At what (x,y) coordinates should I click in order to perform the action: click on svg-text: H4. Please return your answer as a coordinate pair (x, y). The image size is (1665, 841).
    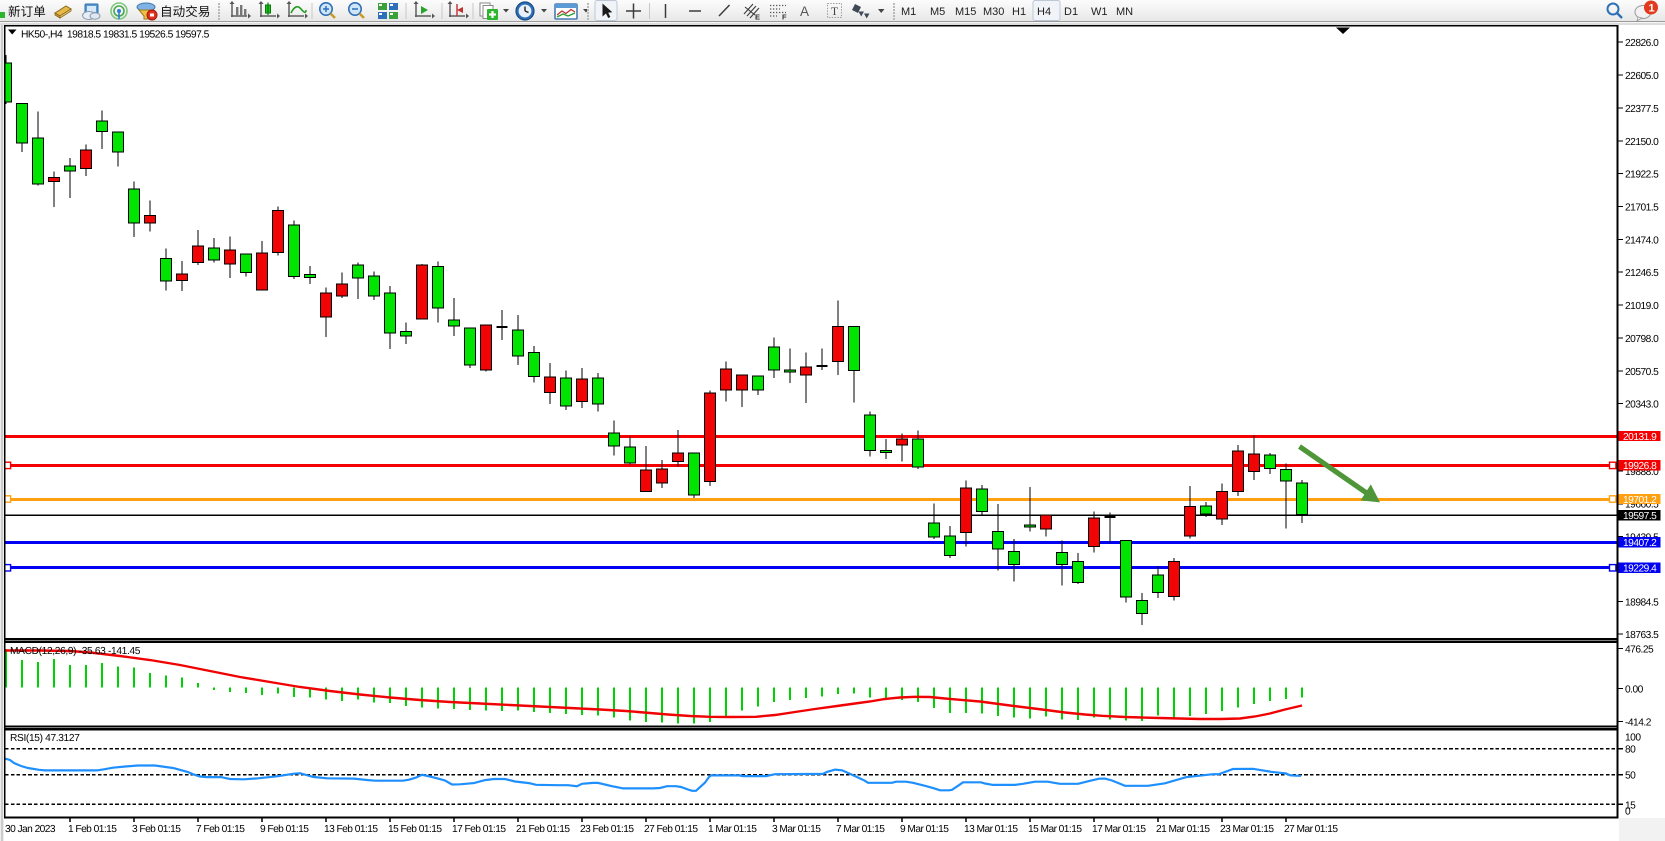
    Looking at the image, I should click on (1044, 12).